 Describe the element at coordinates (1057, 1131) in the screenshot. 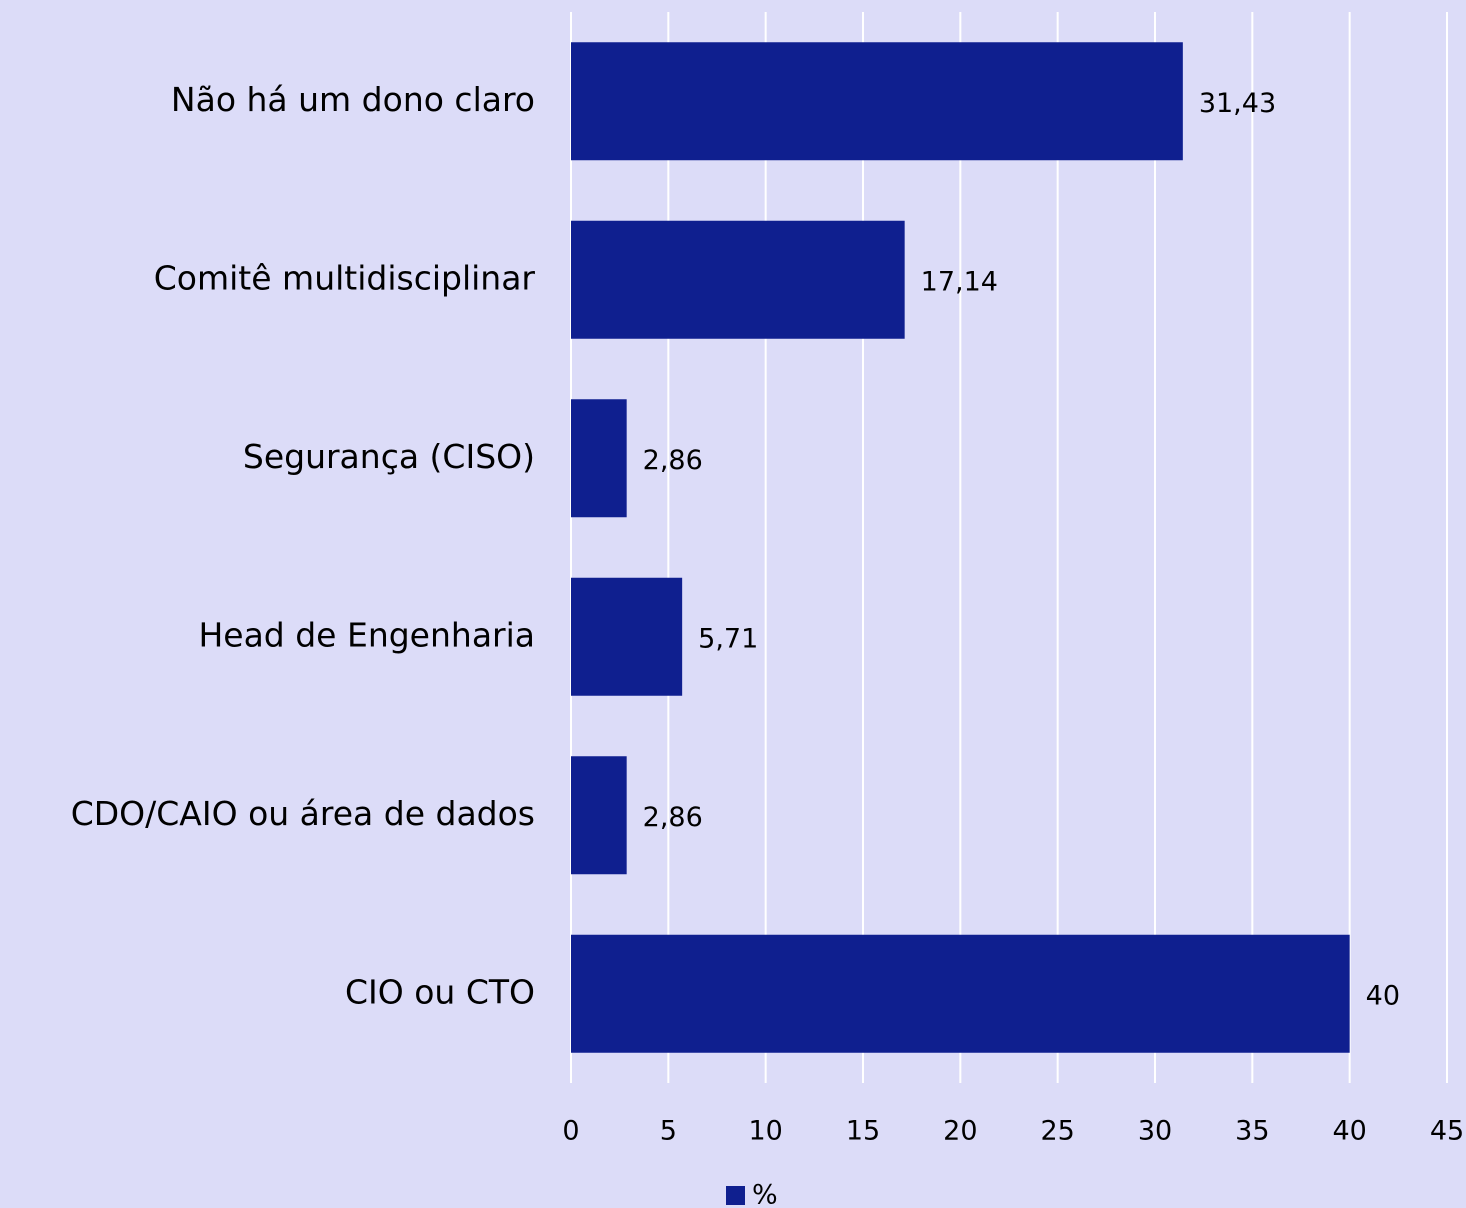

I see `x-tick-label: 25` at that location.